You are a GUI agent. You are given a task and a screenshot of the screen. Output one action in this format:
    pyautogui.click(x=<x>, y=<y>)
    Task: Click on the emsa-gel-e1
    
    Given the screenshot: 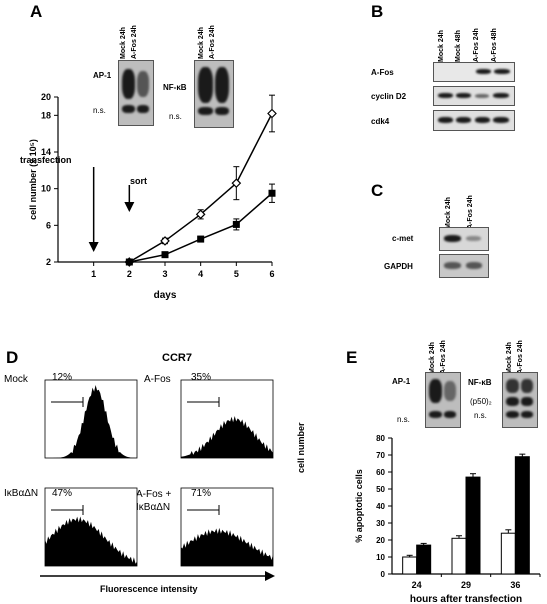 What is the action you would take?
    pyautogui.click(x=443, y=400)
    